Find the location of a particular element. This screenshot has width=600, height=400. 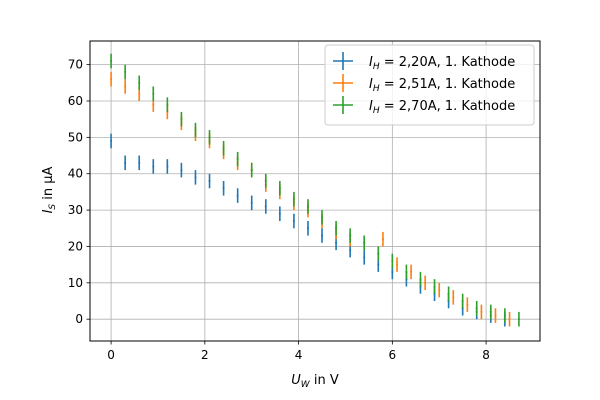

legend-box is located at coordinates (429, 85).